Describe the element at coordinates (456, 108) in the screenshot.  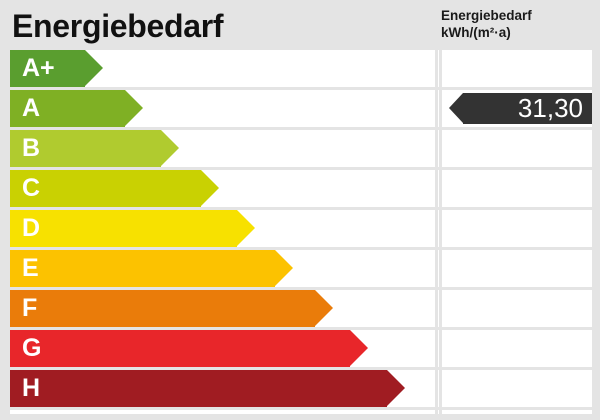
I see `value-marker-arrow-icon` at that location.